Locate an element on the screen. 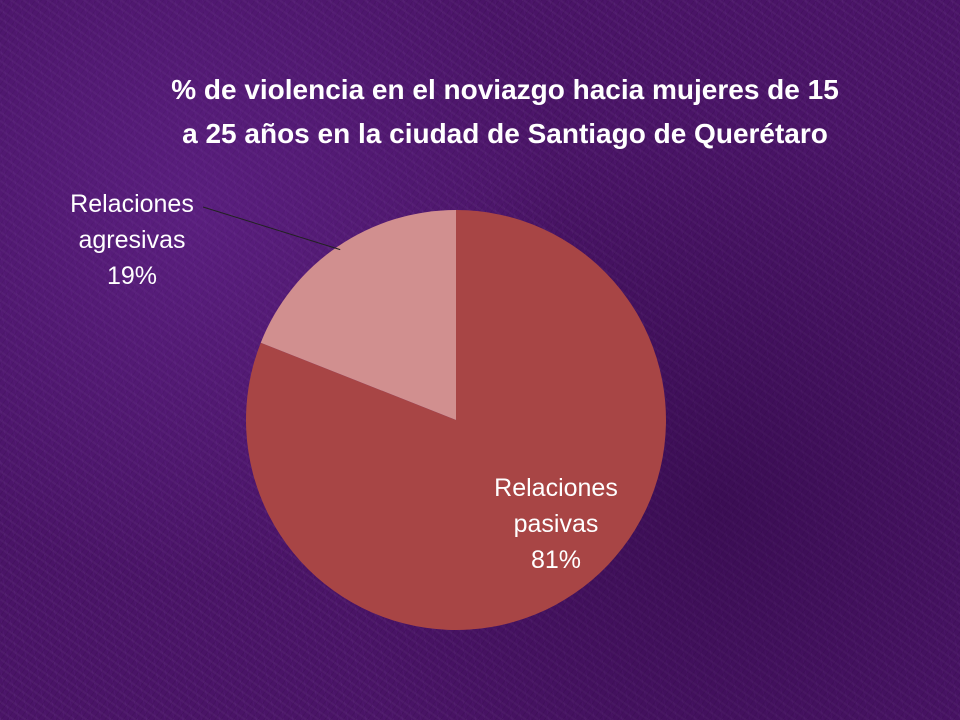 This screenshot has width=960, height=720. data-label-relaciones-agresivas: Relaciones agresivas 19% is located at coordinates (132, 240).